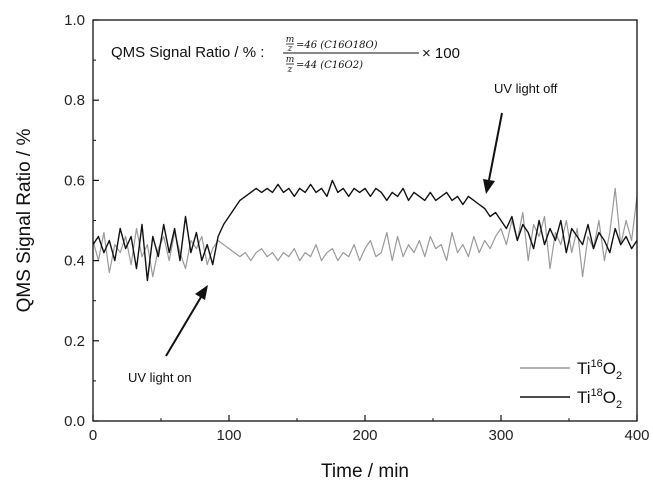 The image size is (653, 483). What do you see at coordinates (571, 384) in the screenshot?
I see `legend: Ti16O2 Ti18O2` at bounding box center [571, 384].